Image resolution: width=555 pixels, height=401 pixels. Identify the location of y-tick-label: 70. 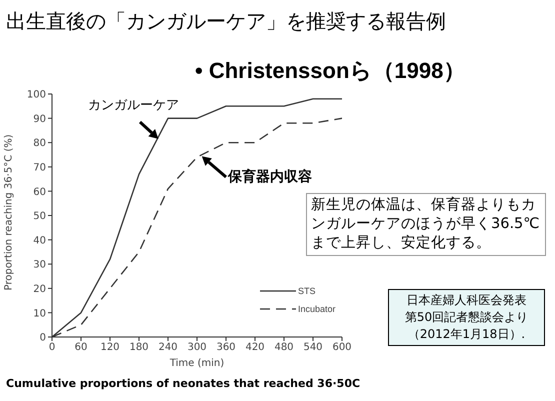
(39, 168).